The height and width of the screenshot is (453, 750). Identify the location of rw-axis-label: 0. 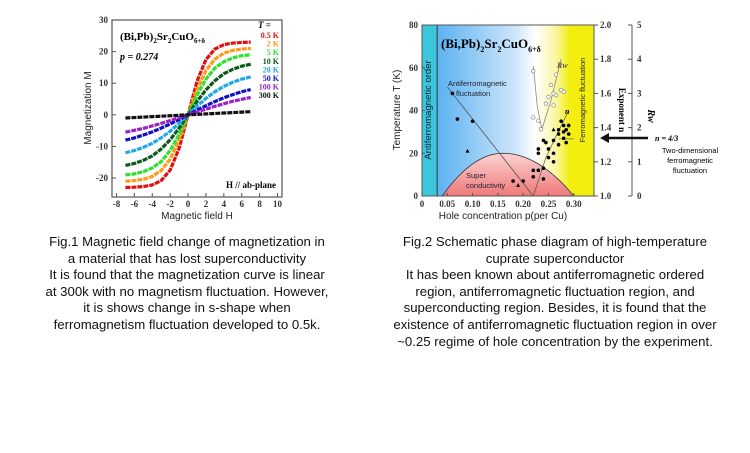
(639, 196).